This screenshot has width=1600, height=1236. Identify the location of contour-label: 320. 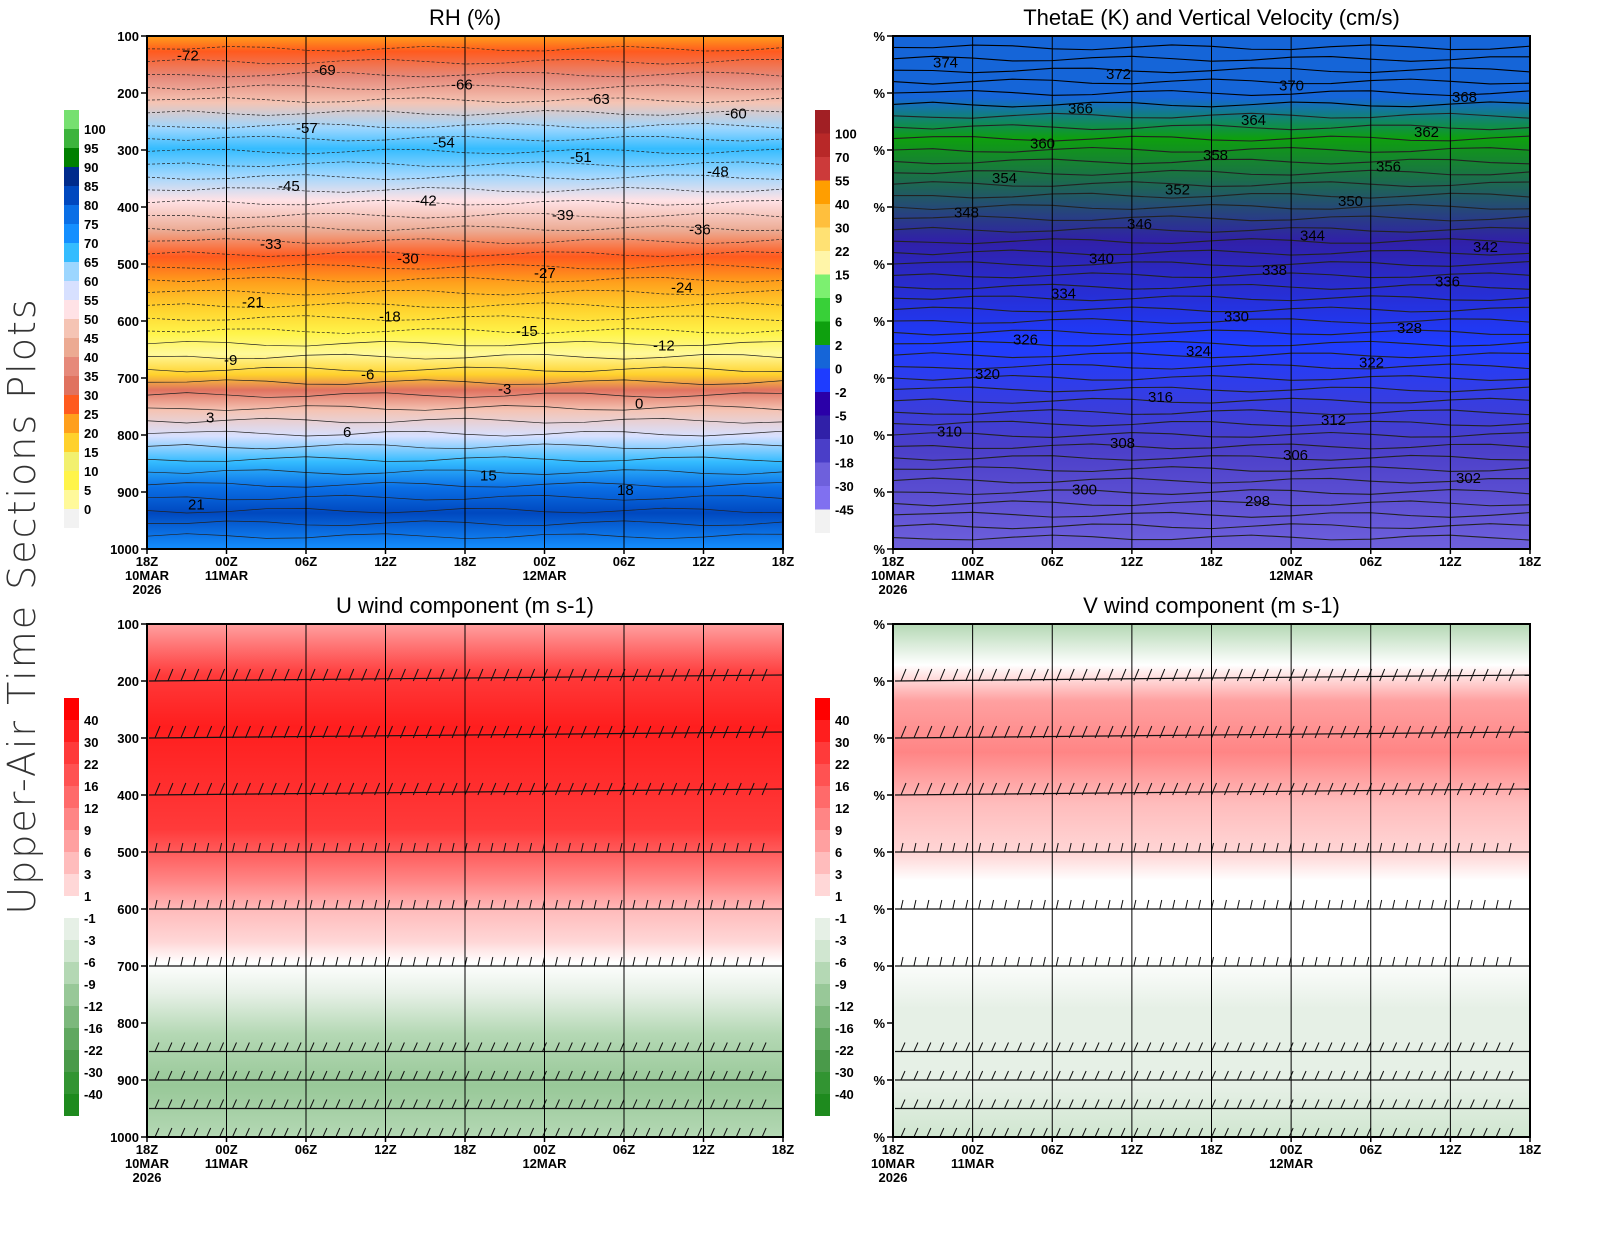
(987, 374).